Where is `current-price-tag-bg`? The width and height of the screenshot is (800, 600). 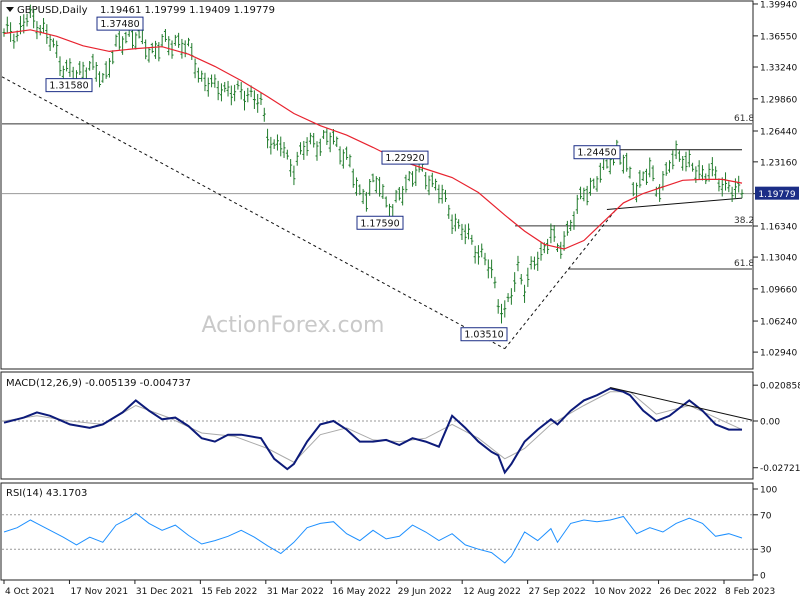
current-price-tag-bg is located at coordinates (777, 193).